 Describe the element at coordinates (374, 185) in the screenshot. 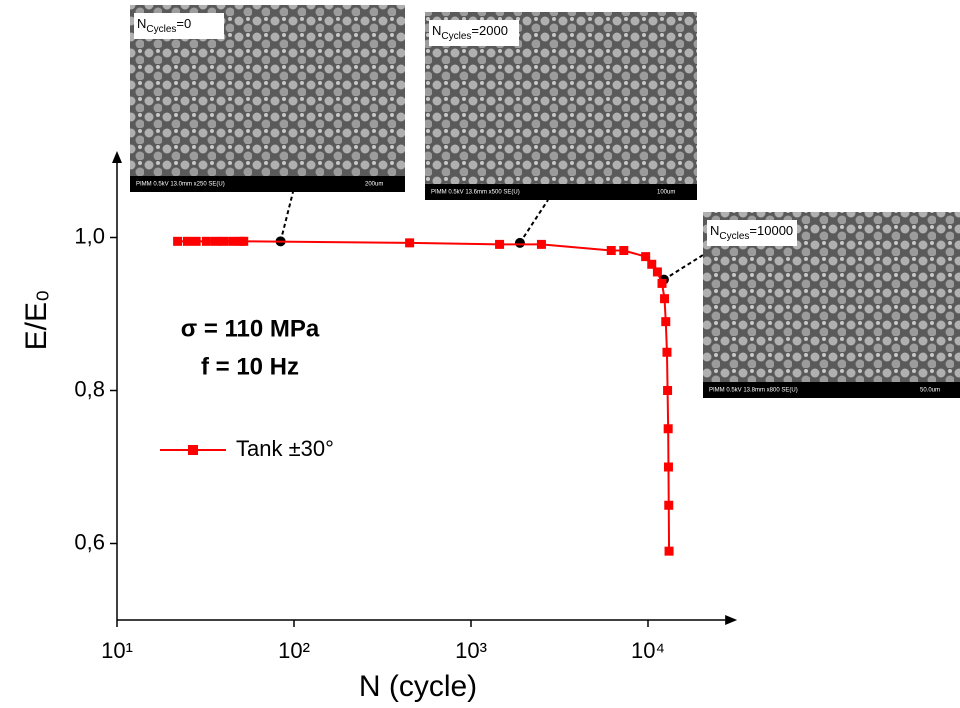

I see `sem-scale-text: 200um` at that location.